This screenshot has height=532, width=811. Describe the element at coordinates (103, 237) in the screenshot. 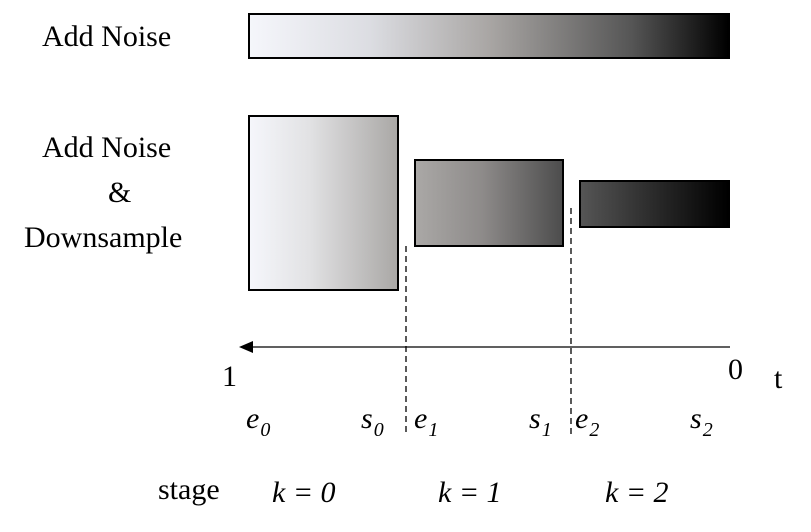

I see `row2-label-line3: Downsample` at that location.